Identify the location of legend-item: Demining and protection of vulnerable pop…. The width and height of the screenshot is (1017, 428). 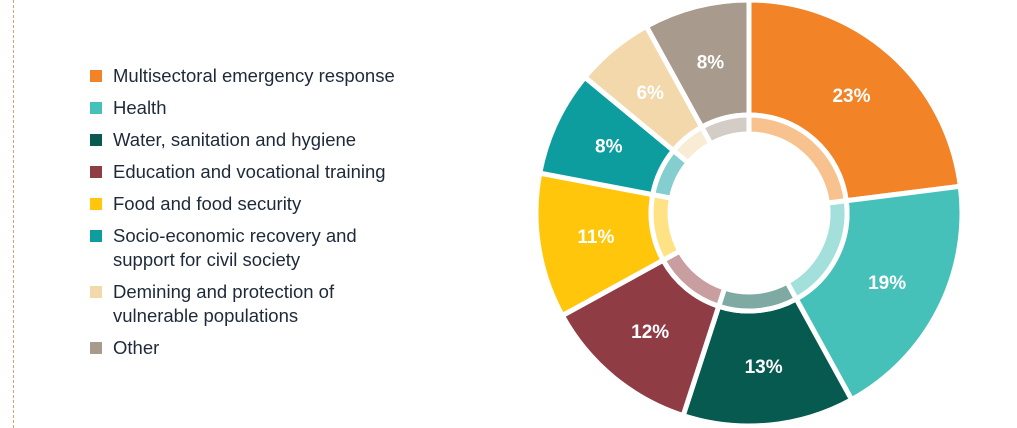
(290, 304).